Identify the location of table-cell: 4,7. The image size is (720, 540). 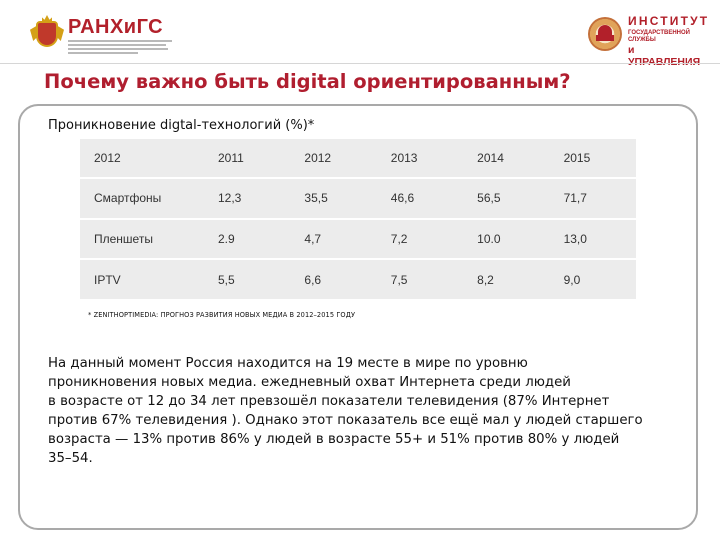
(333, 238).